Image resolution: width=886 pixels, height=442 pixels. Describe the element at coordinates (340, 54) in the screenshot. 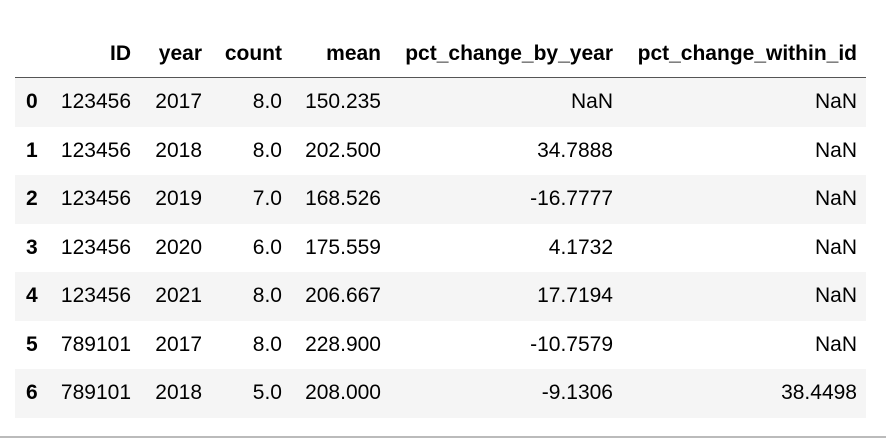

I see `column-header: mean` at that location.